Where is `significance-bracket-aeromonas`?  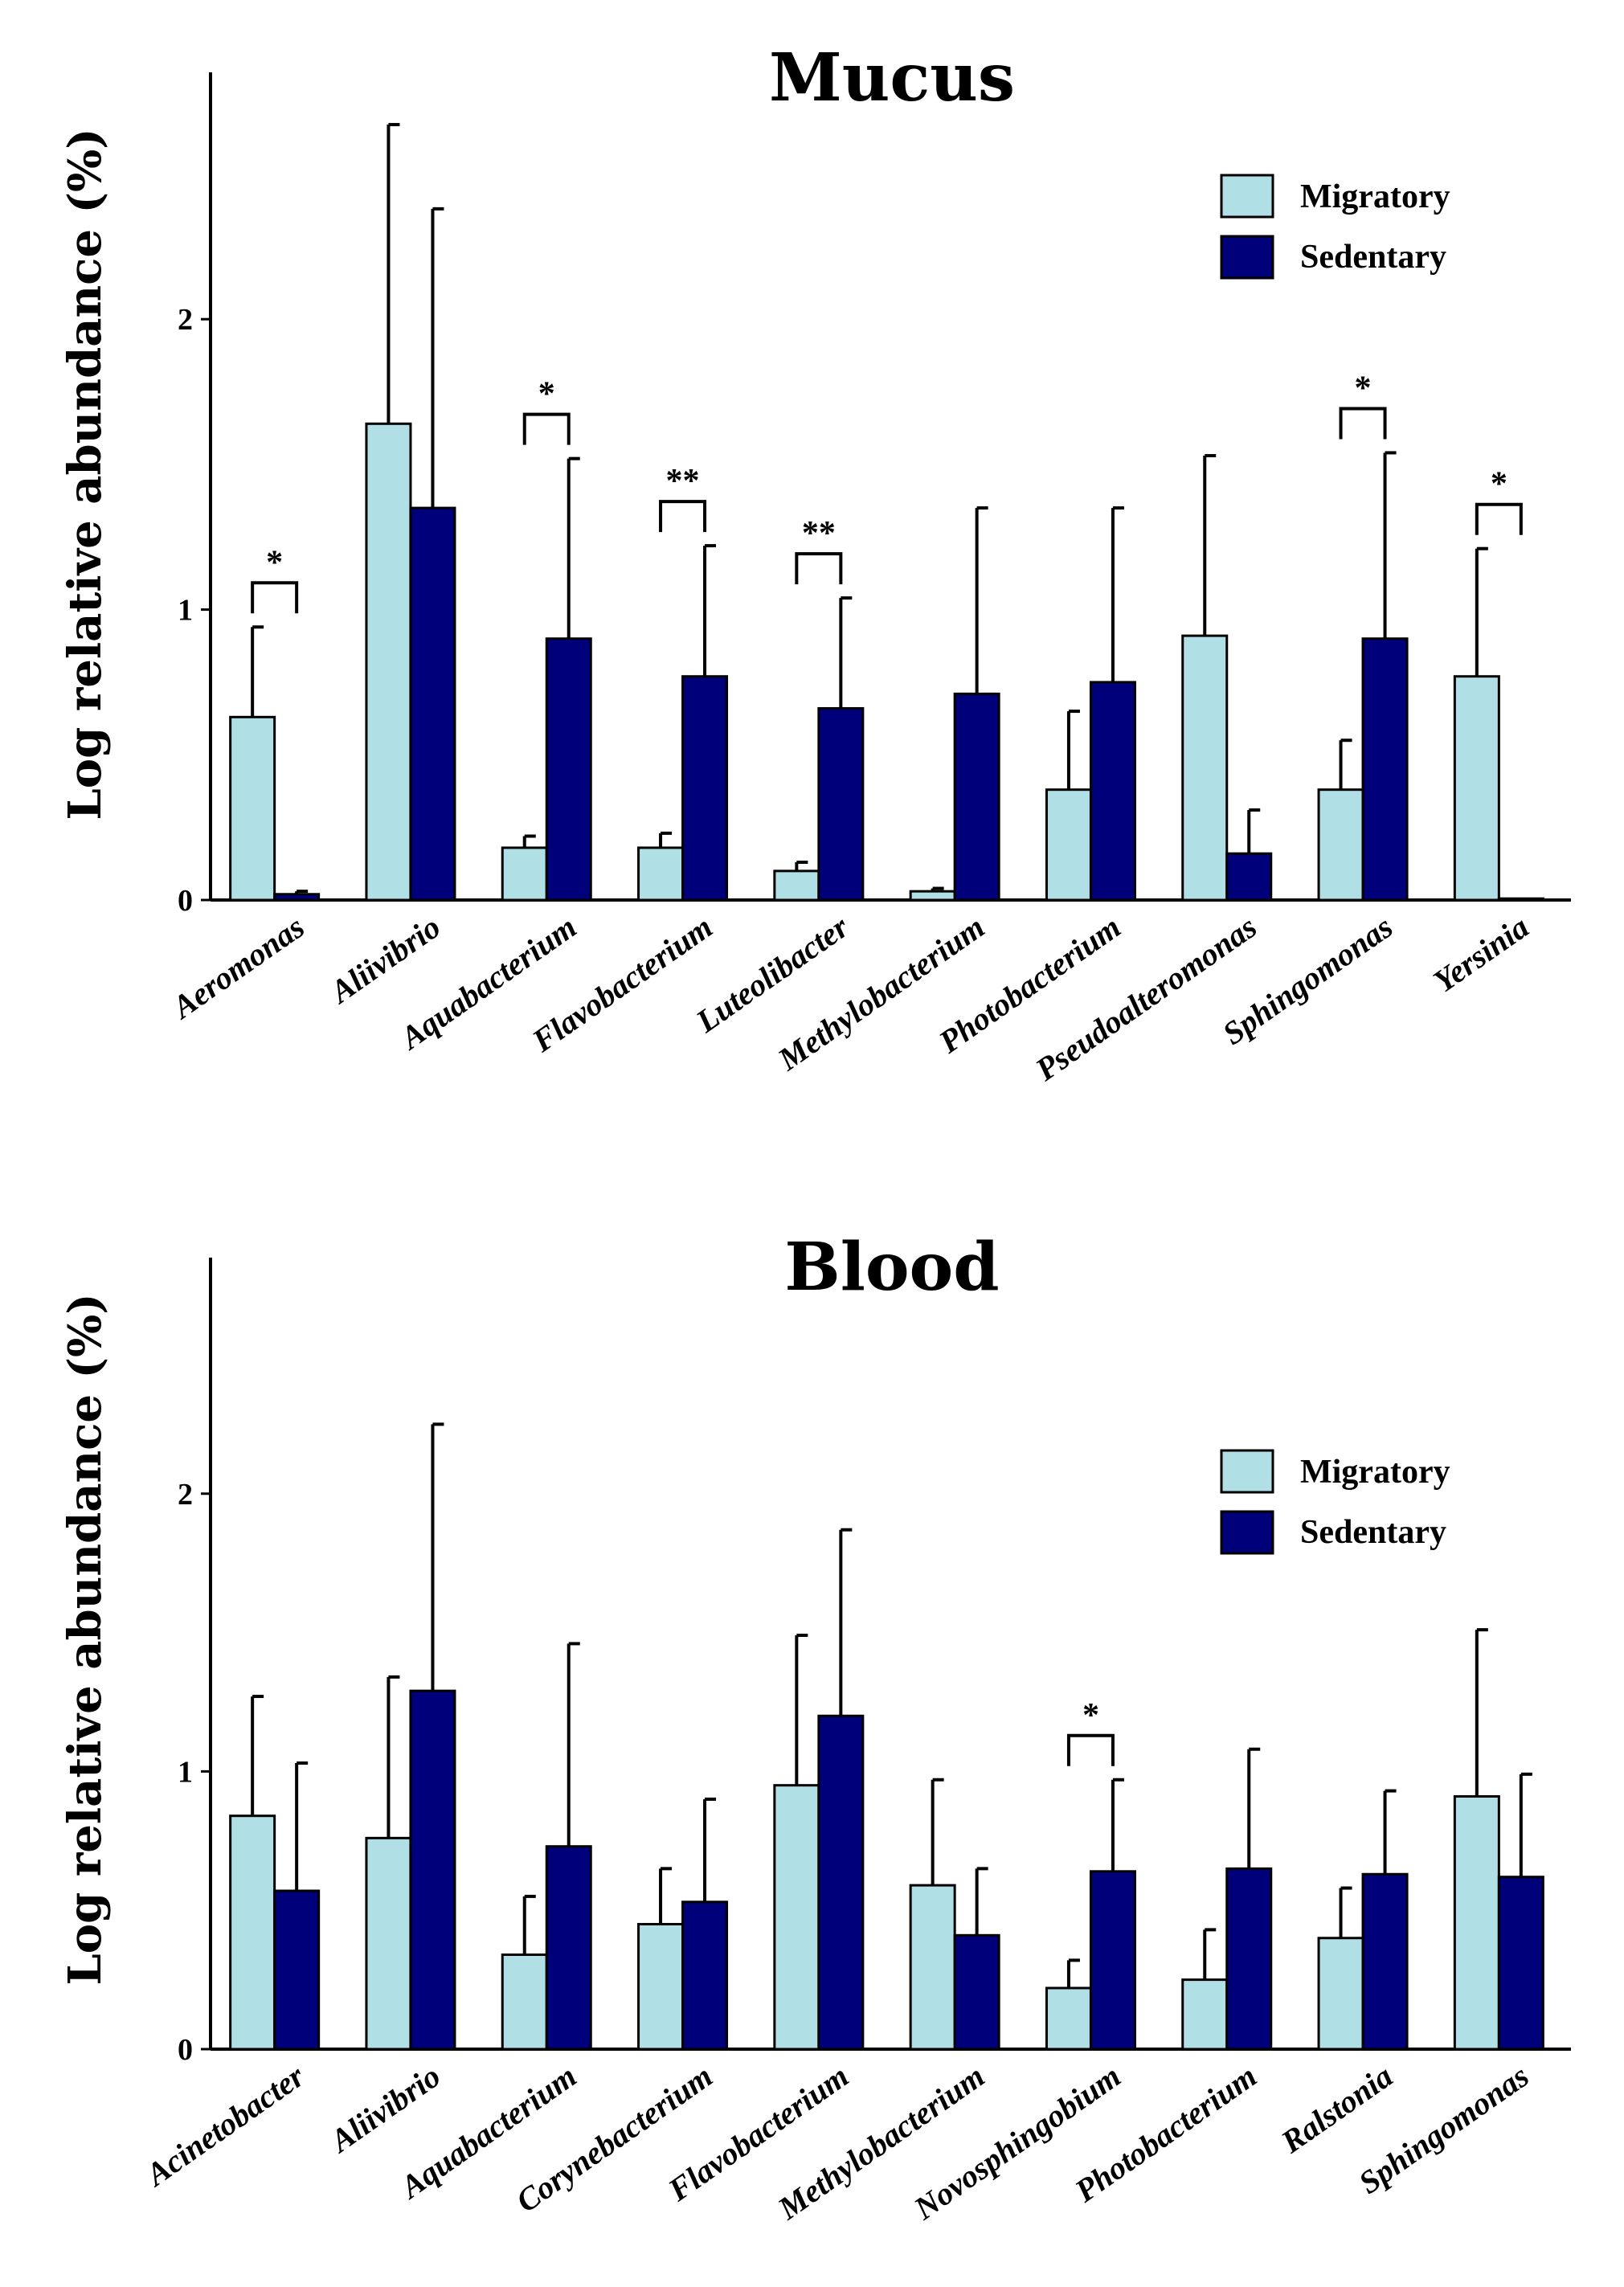 significance-bracket-aeromonas is located at coordinates (275, 597).